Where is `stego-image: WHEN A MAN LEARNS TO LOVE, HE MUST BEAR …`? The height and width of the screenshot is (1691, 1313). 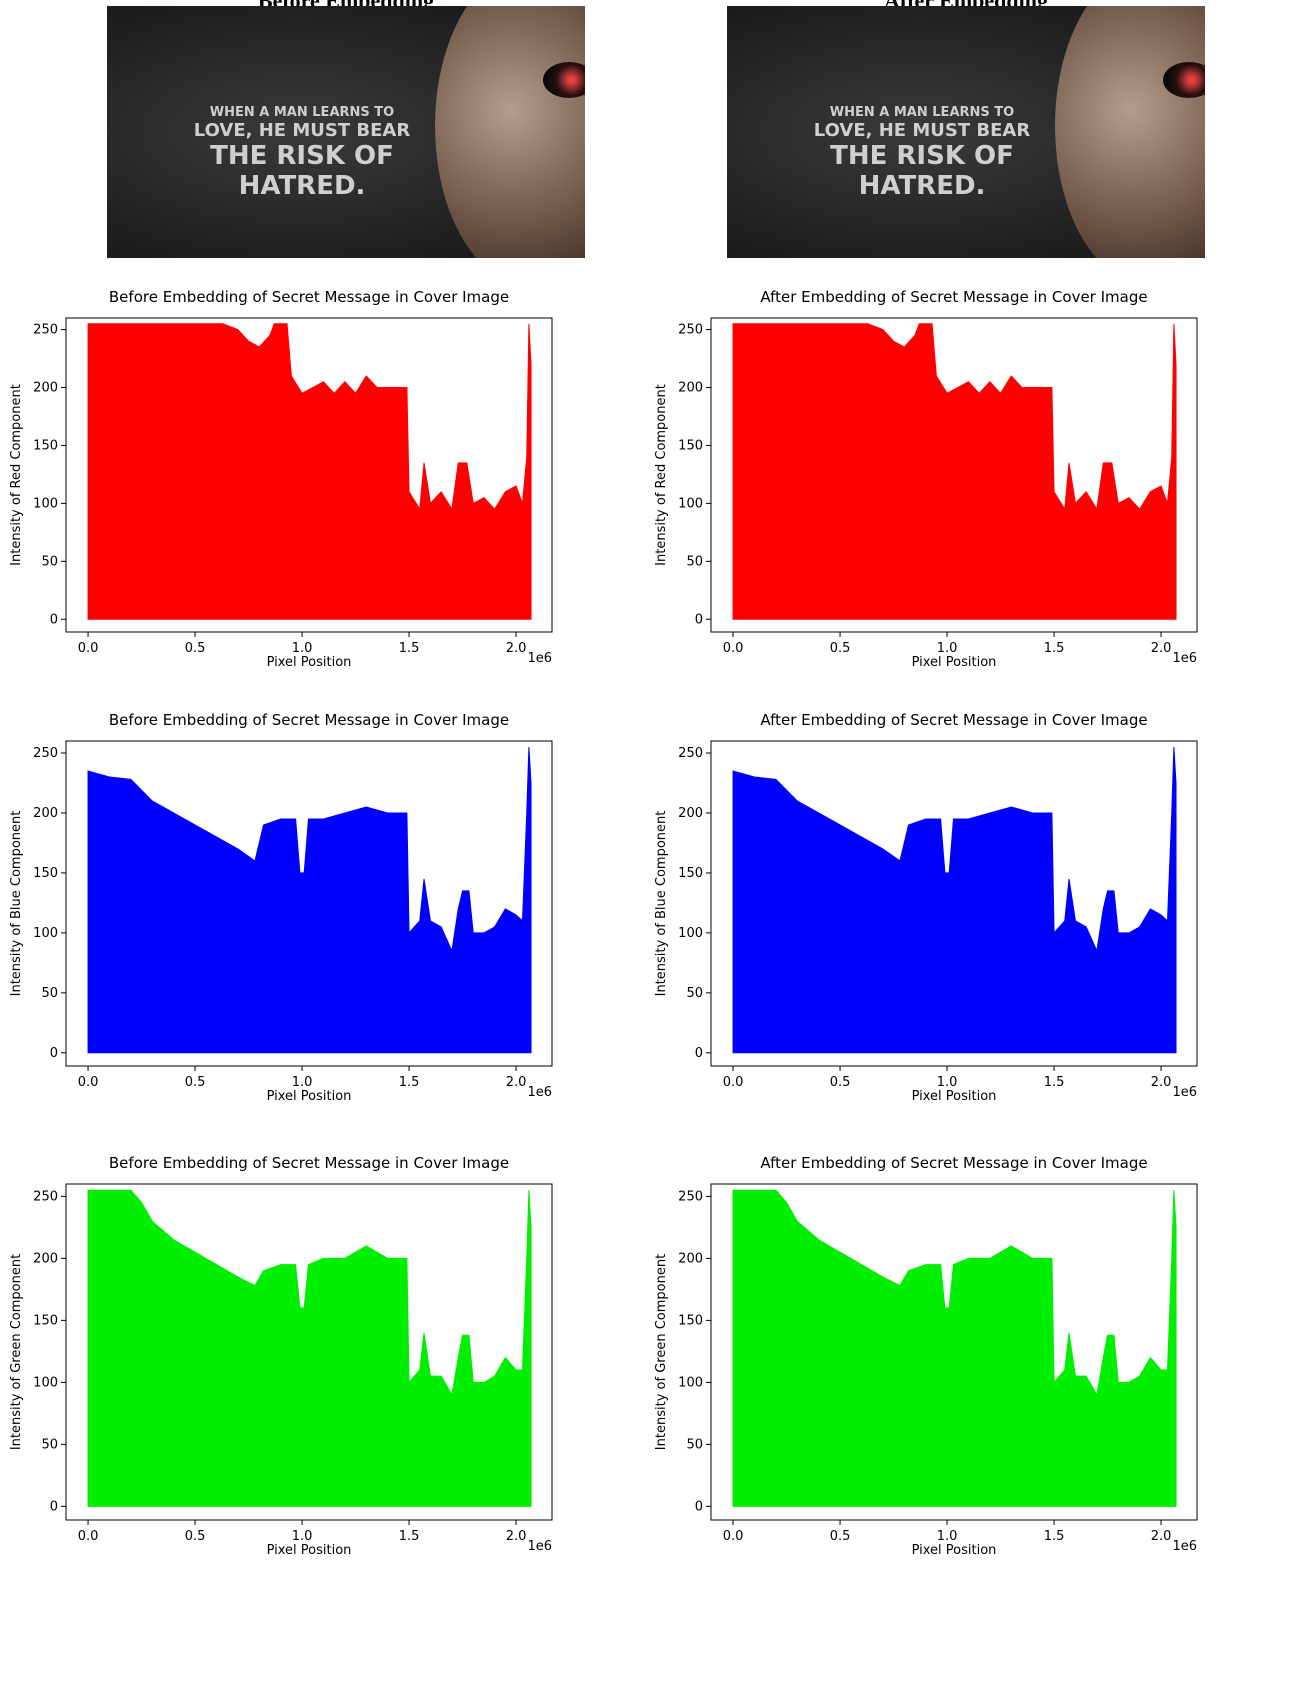 stego-image: WHEN A MAN LEARNS TO LOVE, HE MUST BEAR … is located at coordinates (966, 132).